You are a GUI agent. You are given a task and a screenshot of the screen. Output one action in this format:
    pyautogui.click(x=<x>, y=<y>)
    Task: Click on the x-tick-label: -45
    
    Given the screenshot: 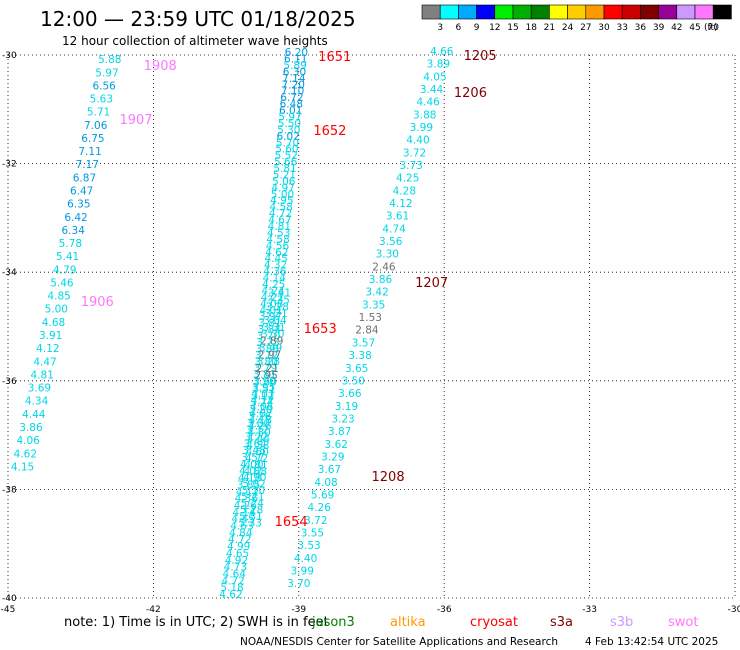 What is the action you would take?
    pyautogui.click(x=8, y=610)
    